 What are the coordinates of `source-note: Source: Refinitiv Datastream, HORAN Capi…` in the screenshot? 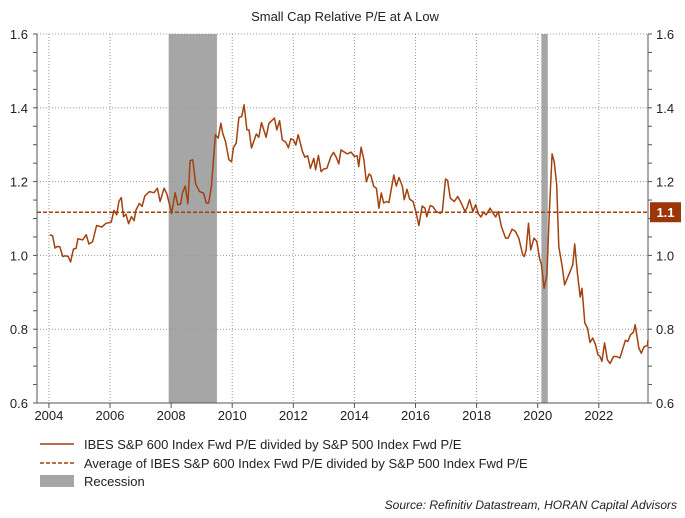 It's located at (531, 505).